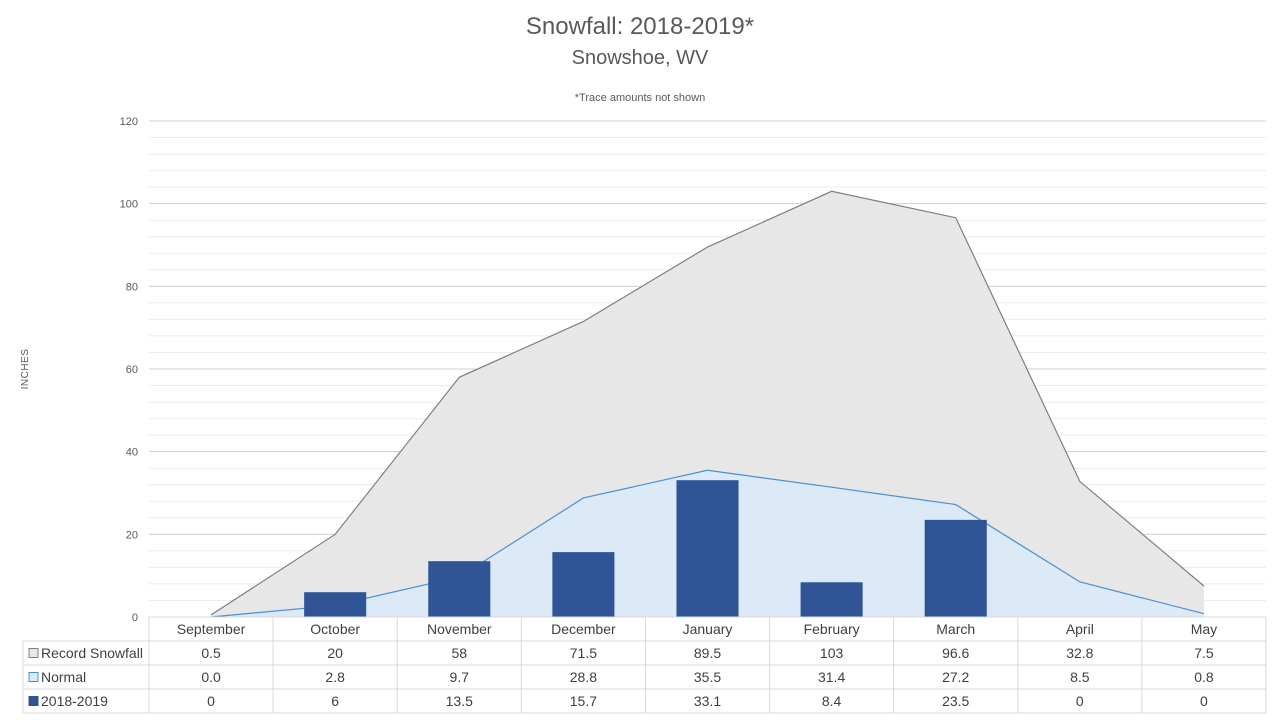 This screenshot has height=720, width=1280. Describe the element at coordinates (640, 98) in the screenshot. I see `chart-note: *Trace amounts not shown` at that location.